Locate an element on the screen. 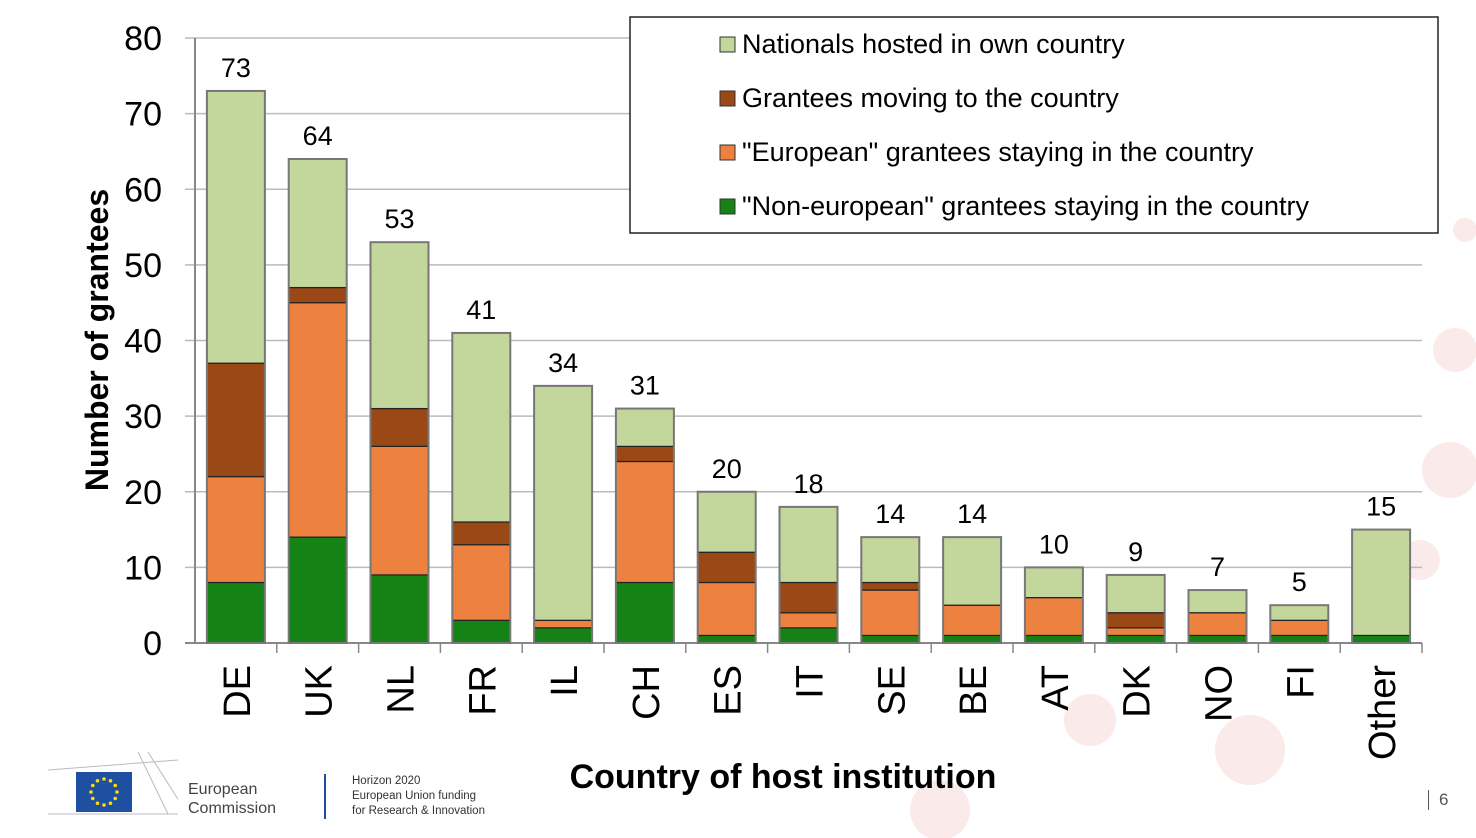  bar-outline-CH is located at coordinates (644, 525).